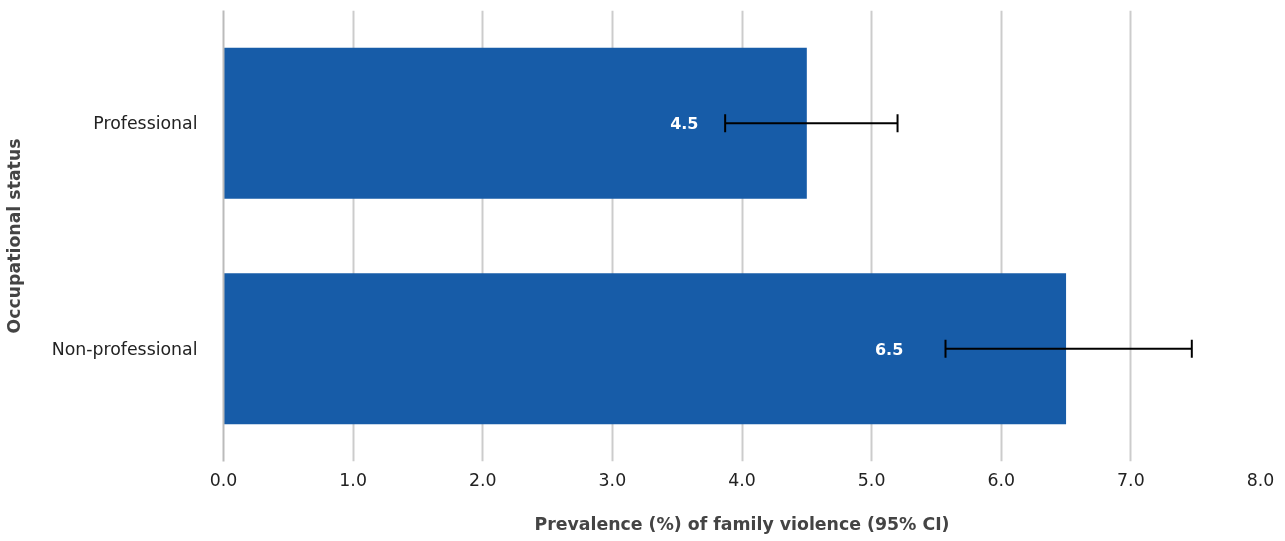 The height and width of the screenshot is (541, 1285). Describe the element at coordinates (684, 124) in the screenshot. I see `data-label: 4.5` at that location.